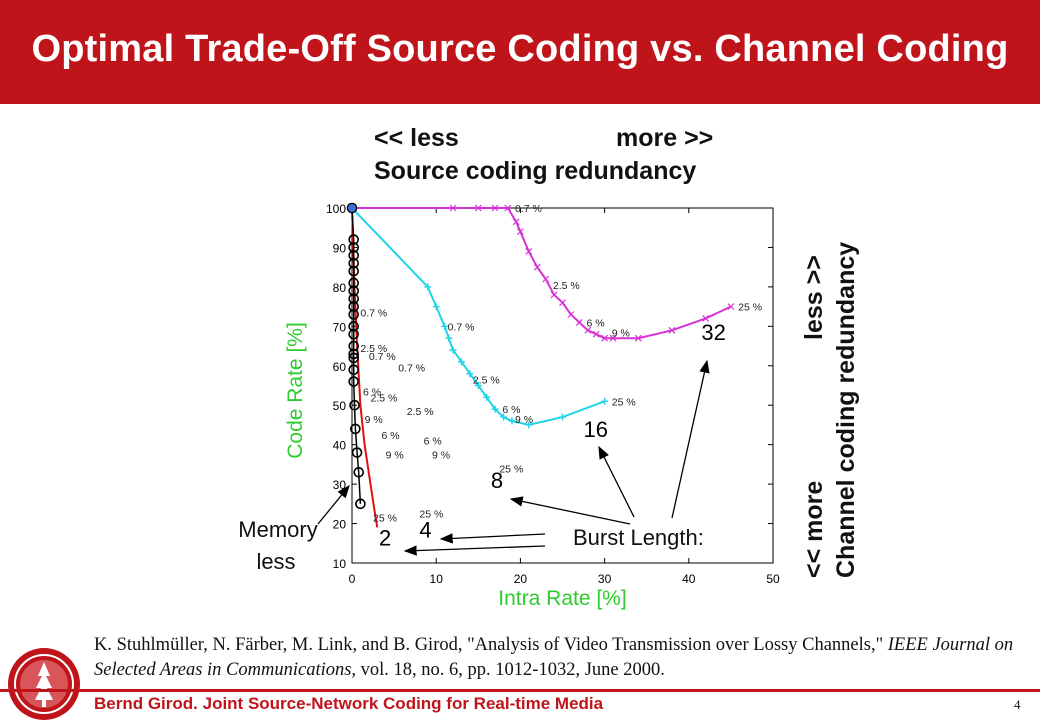  What do you see at coordinates (295, 390) in the screenshot?
I see `y-axis-label: Code Rate [%]` at bounding box center [295, 390].